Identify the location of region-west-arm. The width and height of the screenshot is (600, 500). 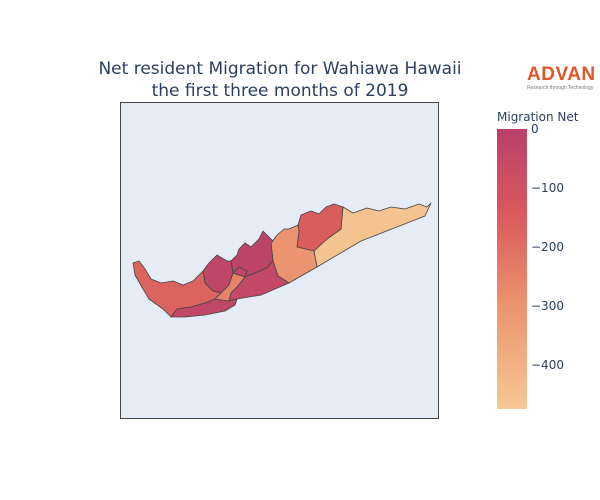
(177, 289).